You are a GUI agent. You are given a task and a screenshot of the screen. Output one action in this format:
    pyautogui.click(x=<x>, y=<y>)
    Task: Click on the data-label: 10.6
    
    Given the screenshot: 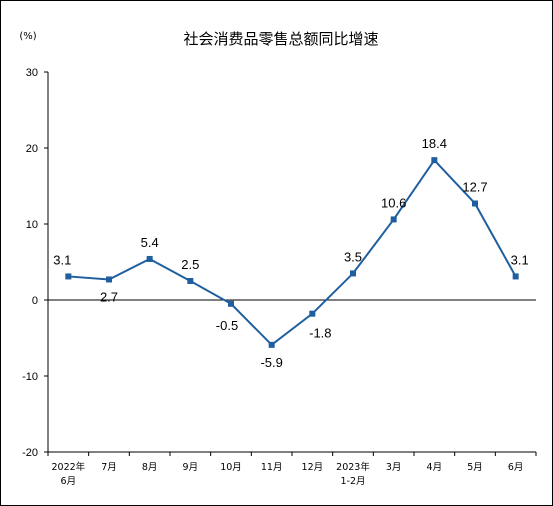 What is the action you would take?
    pyautogui.click(x=393, y=202)
    